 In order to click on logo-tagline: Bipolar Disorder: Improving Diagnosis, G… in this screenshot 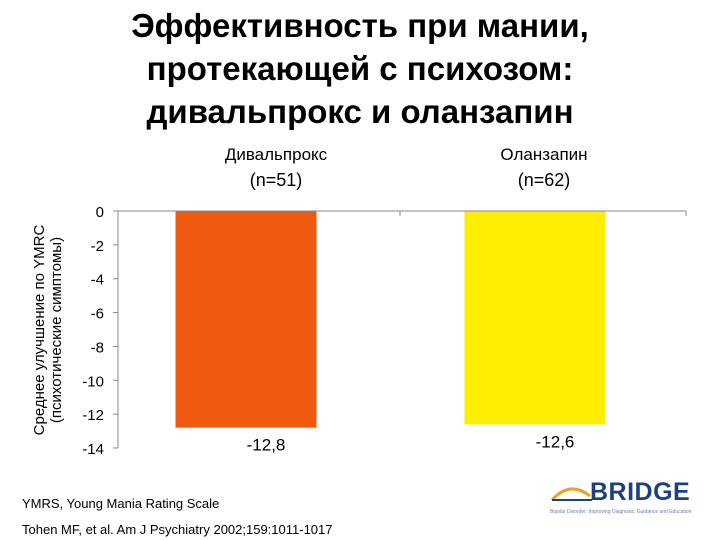, I will do `click(621, 512)`.